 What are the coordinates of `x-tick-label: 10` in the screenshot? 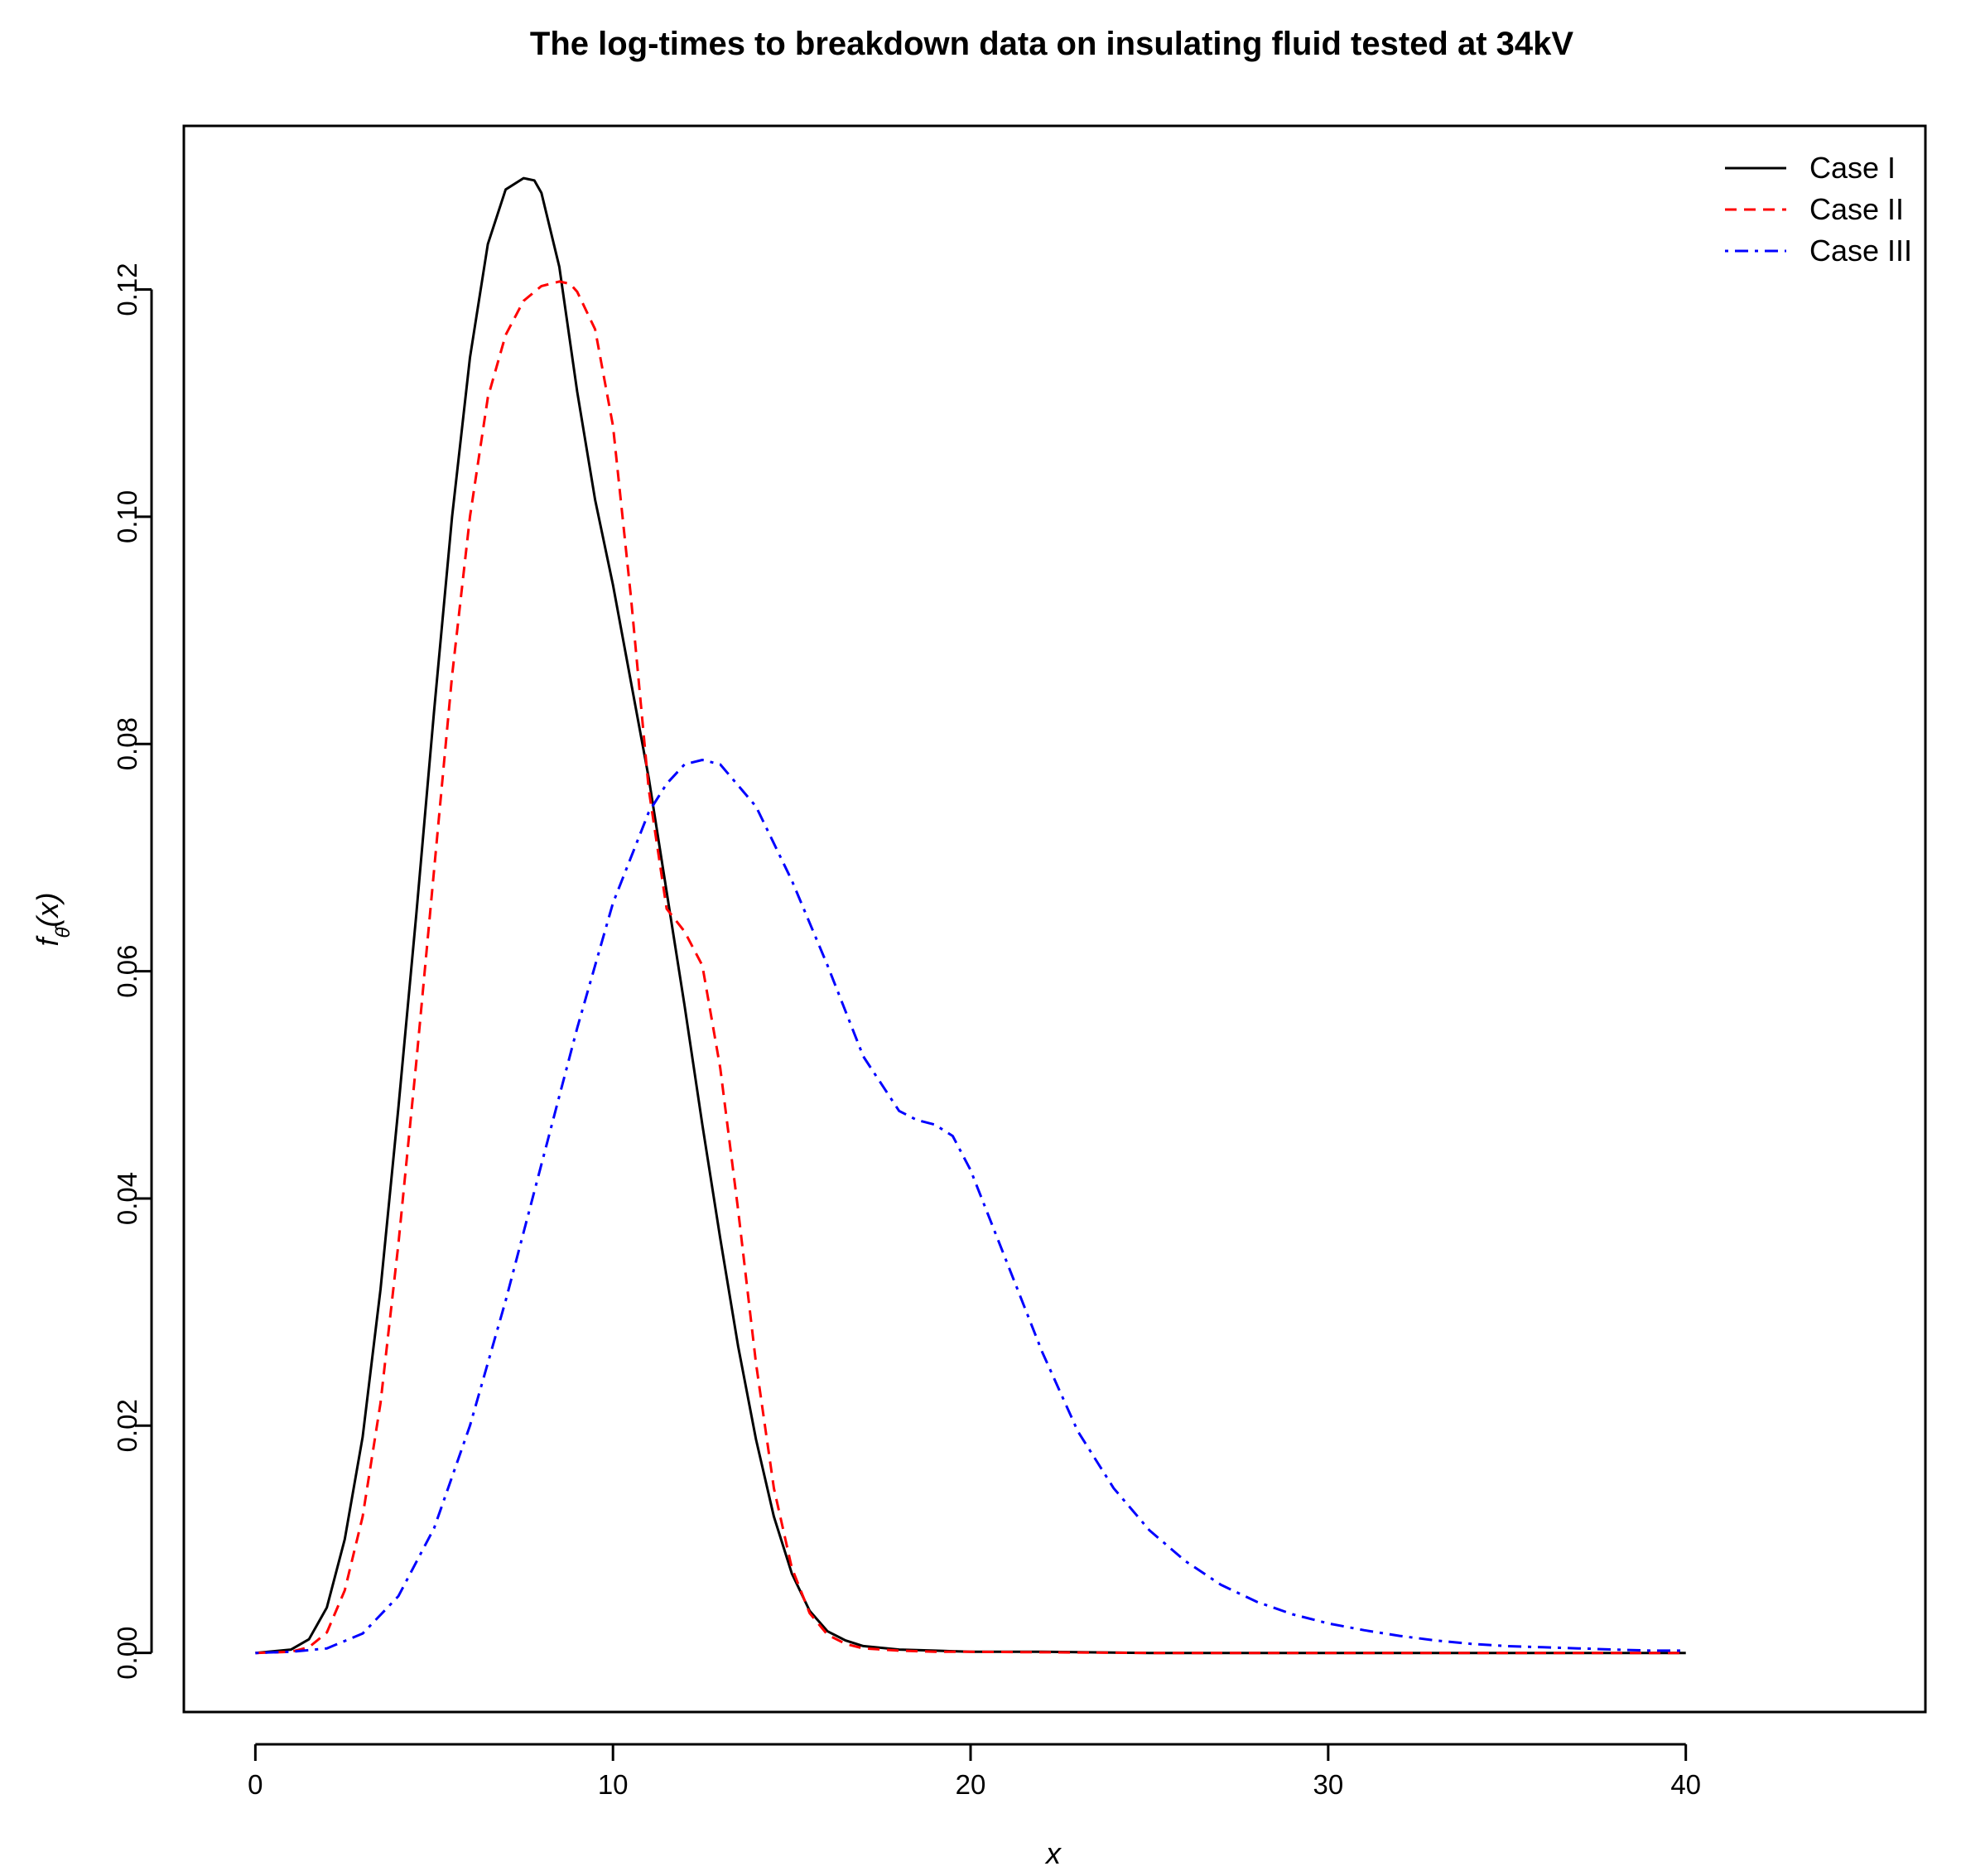 It's located at (613, 1784).